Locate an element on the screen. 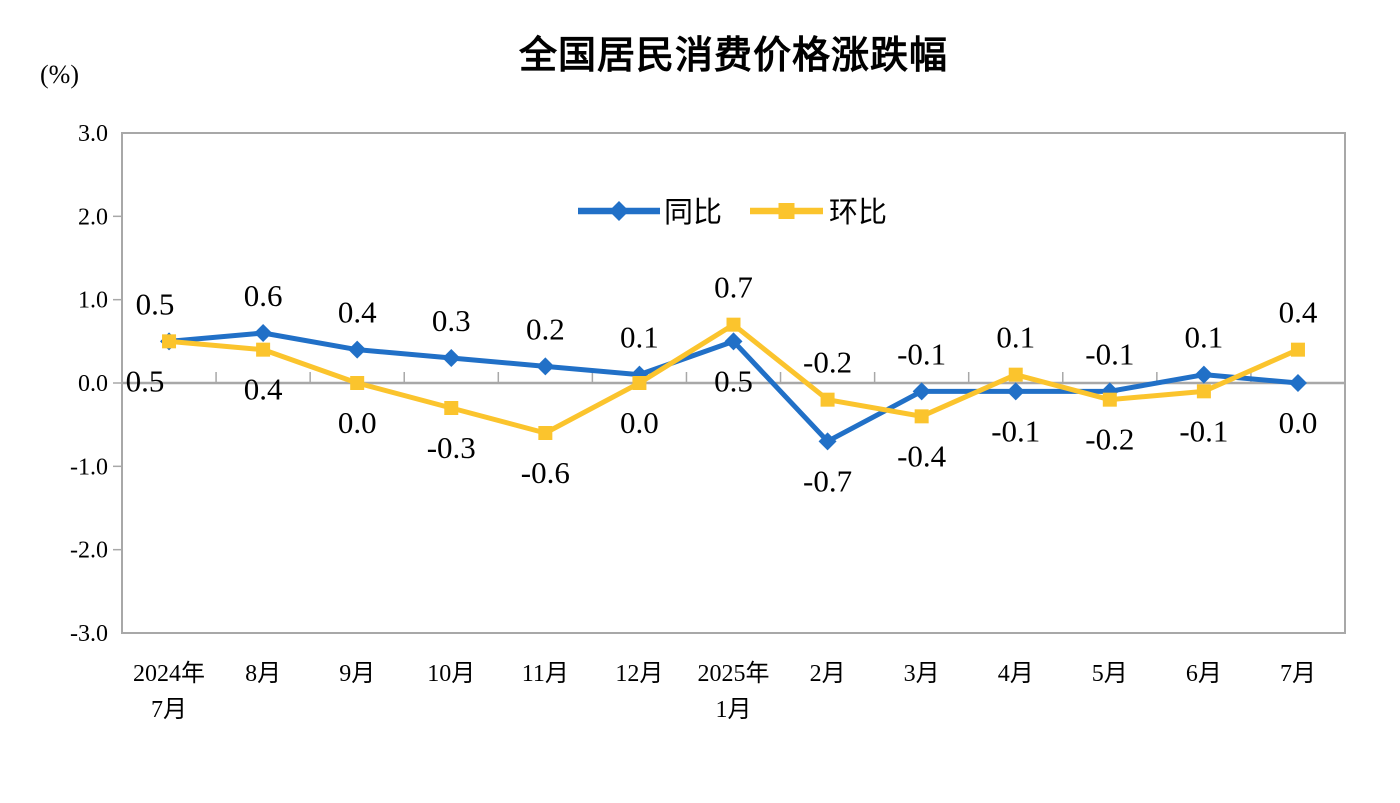 This screenshot has width=1400, height=803. x-axis-label: 11月 is located at coordinates (545, 674).